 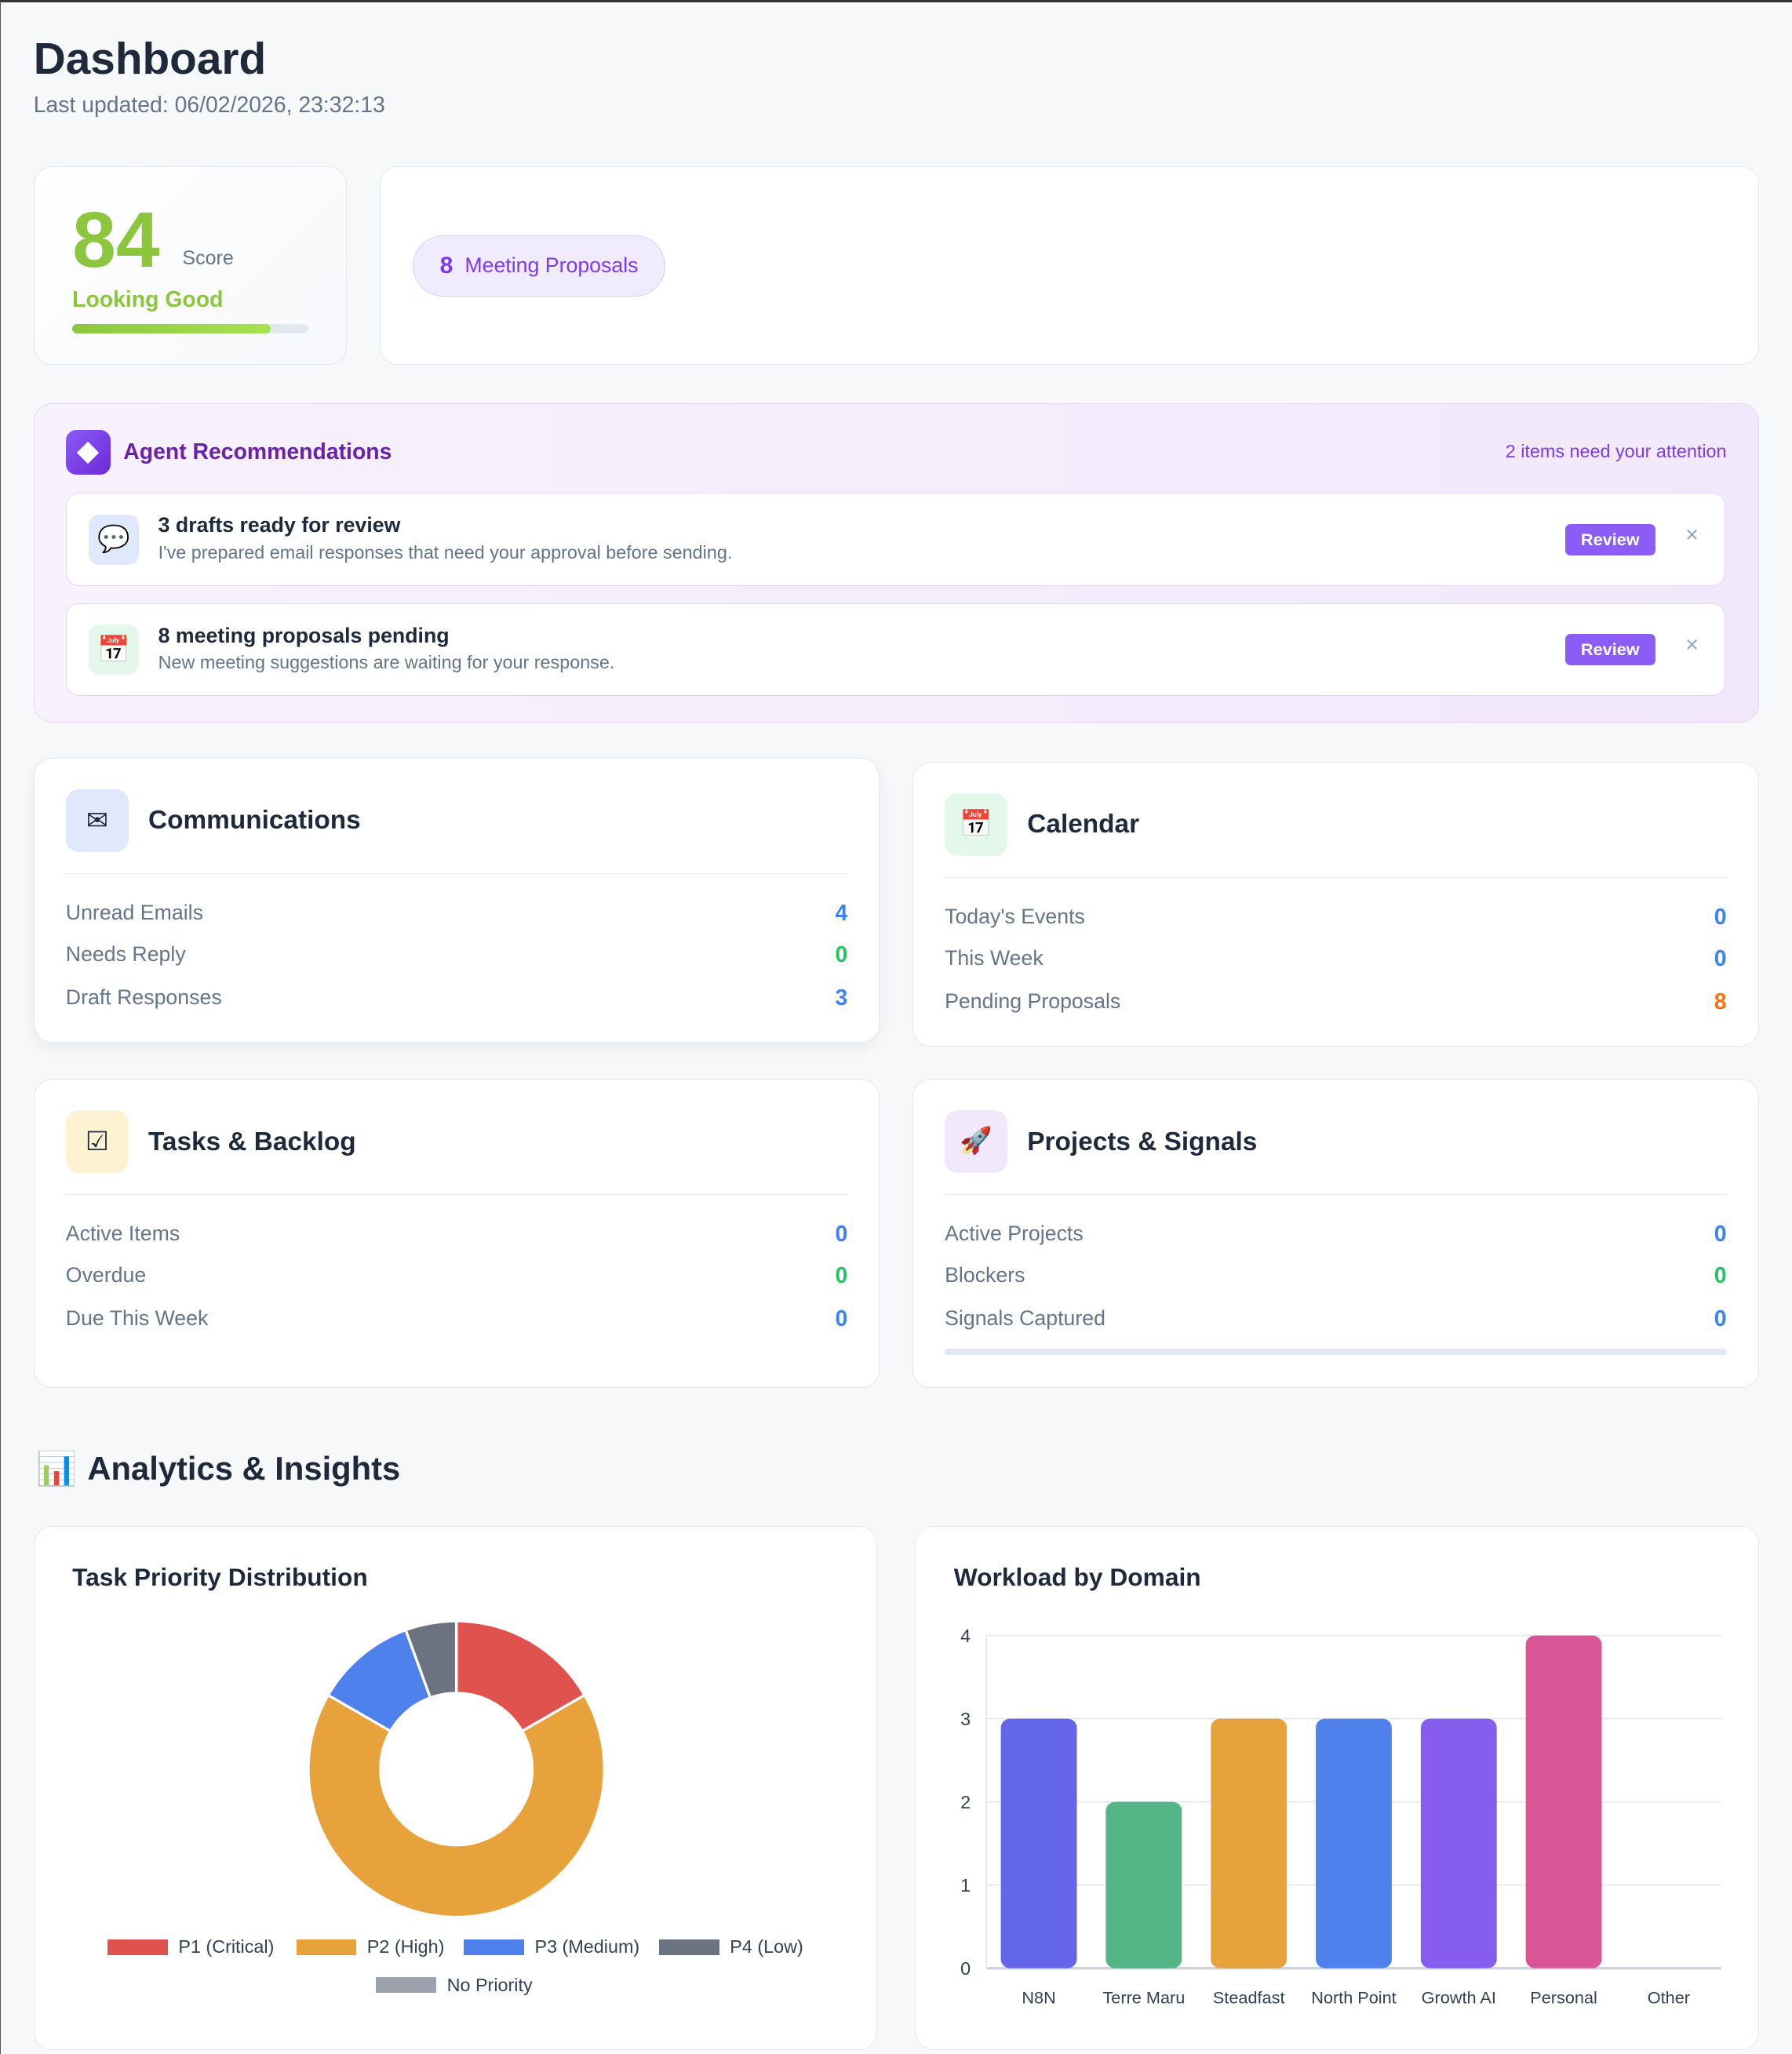 What do you see at coordinates (252, 1141) in the screenshot?
I see `section-title: Tasks & Backlog` at bounding box center [252, 1141].